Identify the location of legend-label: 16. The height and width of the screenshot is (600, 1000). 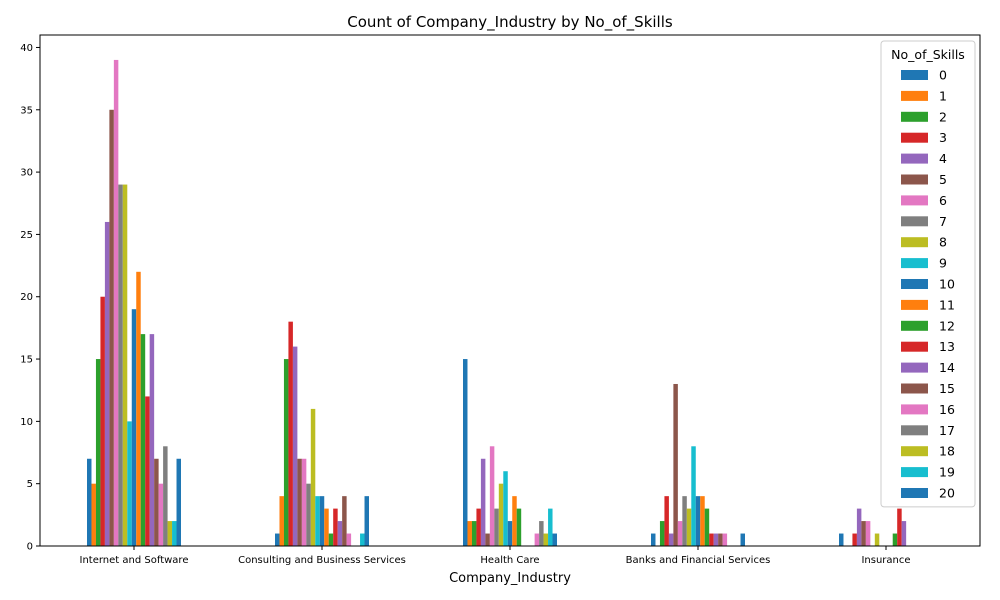
(947, 409).